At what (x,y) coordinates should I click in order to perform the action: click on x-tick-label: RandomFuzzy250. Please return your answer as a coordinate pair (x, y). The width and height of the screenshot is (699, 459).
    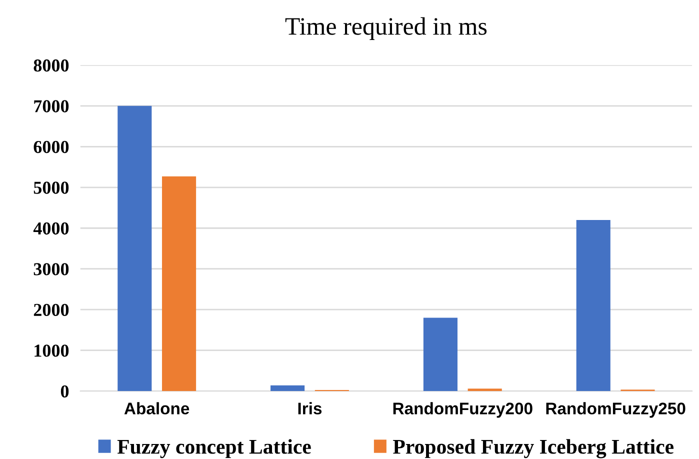
    Looking at the image, I should click on (616, 410).